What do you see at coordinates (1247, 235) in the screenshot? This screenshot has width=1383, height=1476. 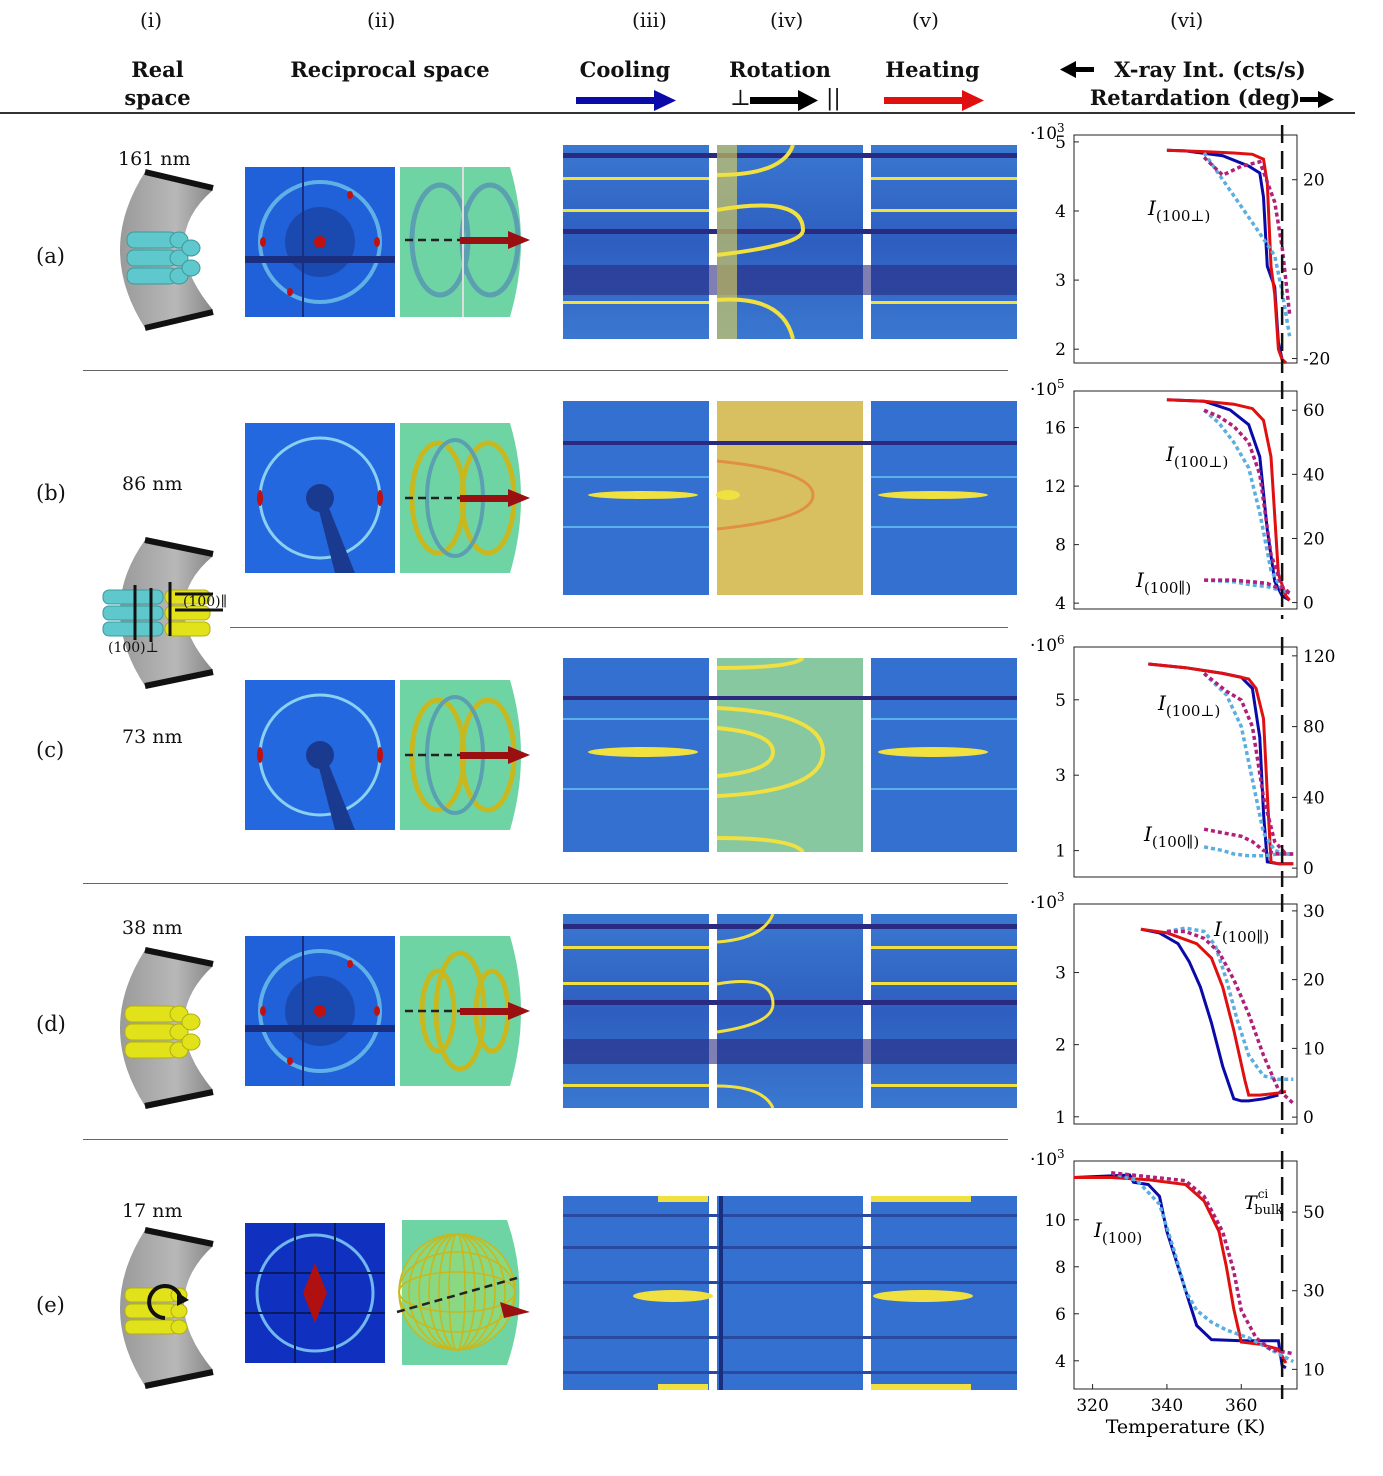 I see `series-retard_heat` at bounding box center [1247, 235].